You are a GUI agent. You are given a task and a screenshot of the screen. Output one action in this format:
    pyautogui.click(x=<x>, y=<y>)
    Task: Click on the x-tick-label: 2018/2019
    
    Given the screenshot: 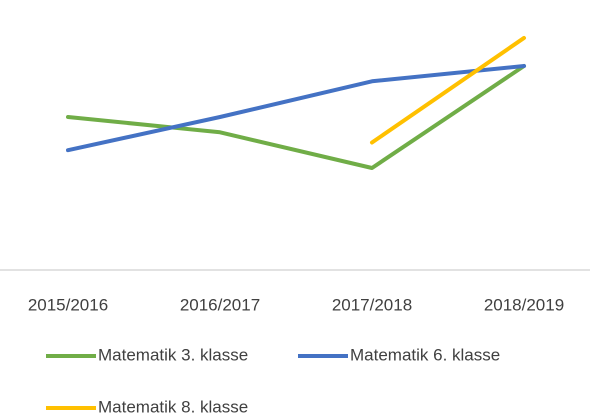 What is the action you would take?
    pyautogui.click(x=524, y=304)
    